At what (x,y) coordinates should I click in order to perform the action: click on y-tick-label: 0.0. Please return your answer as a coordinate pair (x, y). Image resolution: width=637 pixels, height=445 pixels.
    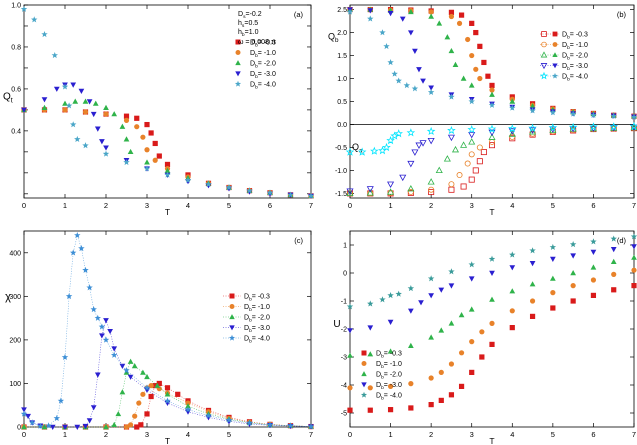
    Looking at the image, I should click on (342, 125).